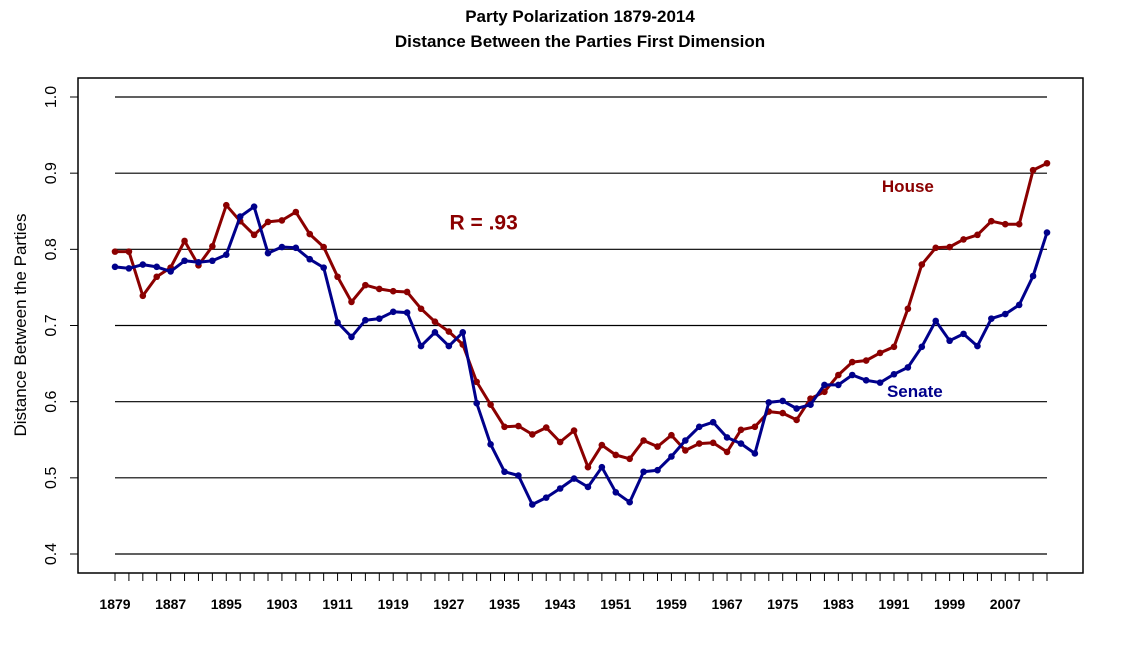 This screenshot has height=671, width=1124. Describe the element at coordinates (915, 391) in the screenshot. I see `annotation-senate: Senate` at that location.